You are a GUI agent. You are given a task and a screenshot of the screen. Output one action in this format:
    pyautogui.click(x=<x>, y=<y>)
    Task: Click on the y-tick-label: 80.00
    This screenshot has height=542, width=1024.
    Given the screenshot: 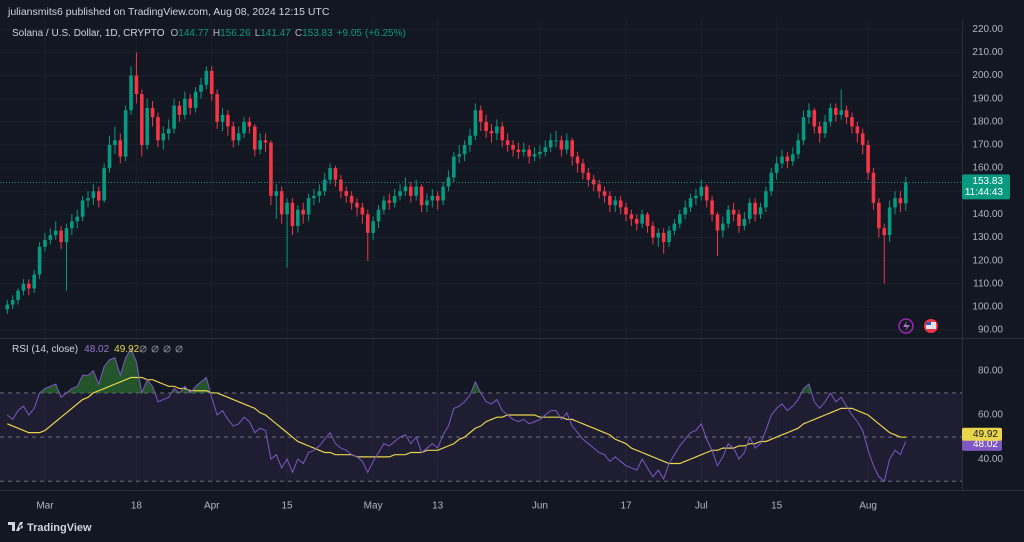 What is the action you would take?
    pyautogui.click(x=990, y=371)
    